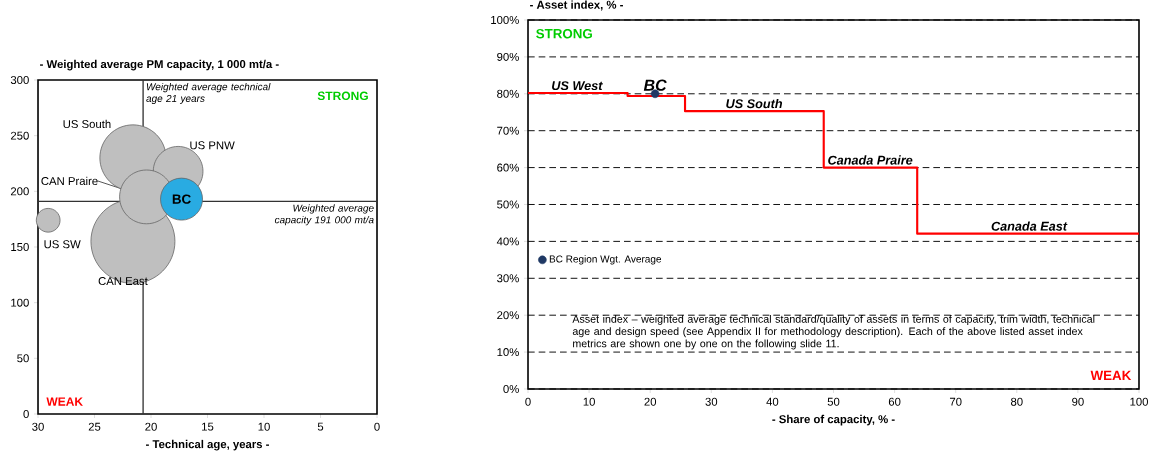 The height and width of the screenshot is (456, 1163). What do you see at coordinates (833, 332) in the screenshot?
I see `annotation: Asset index – weighted average technical standard/quality of assets in terms of capacity, trim width, technical age and design speed (see Appendix II for methodology description). Each of the above listed asset index metrics are shown one by one on the following slide 11.` at bounding box center [833, 332].